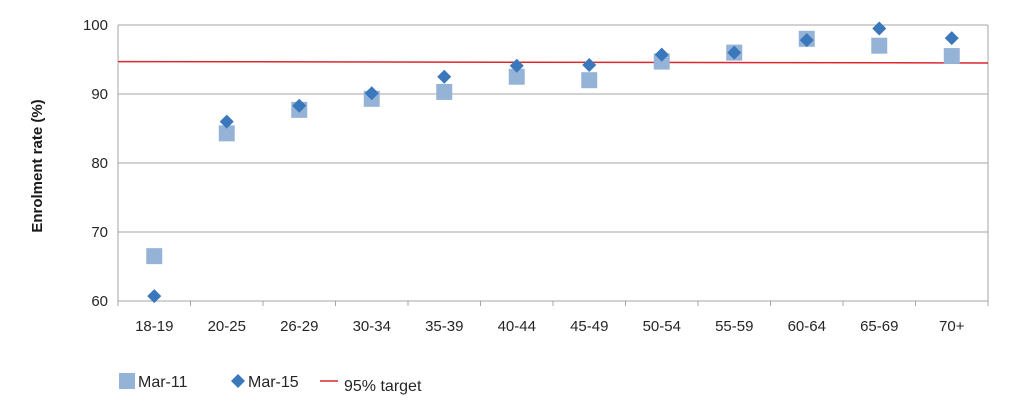 The height and width of the screenshot is (409, 1017). Describe the element at coordinates (99, 232) in the screenshot. I see `y-tick-label: 70` at that location.